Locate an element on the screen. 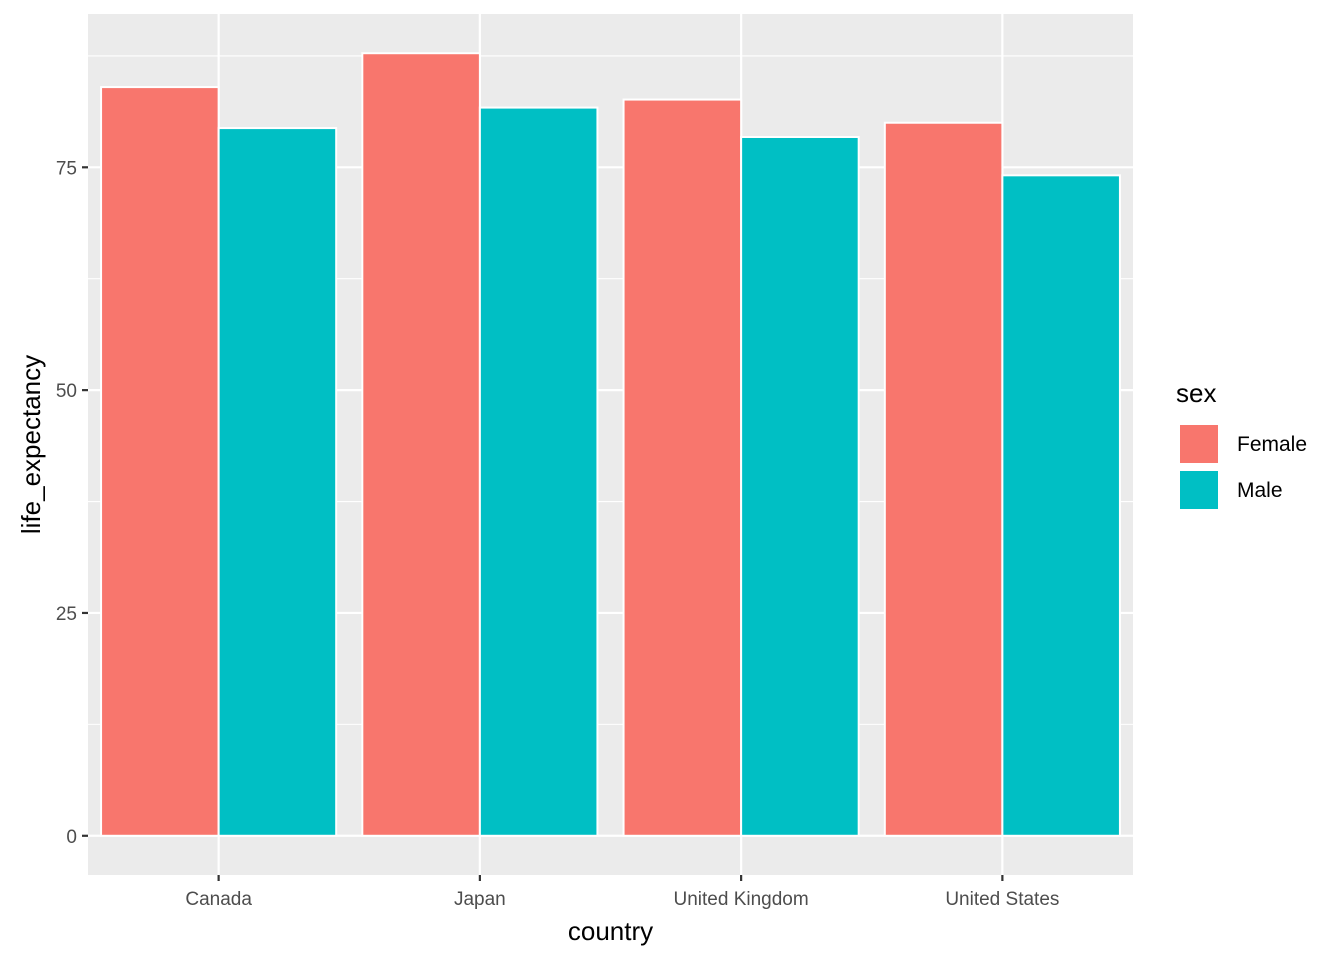  bar-female-united-kingdom is located at coordinates (682, 467).